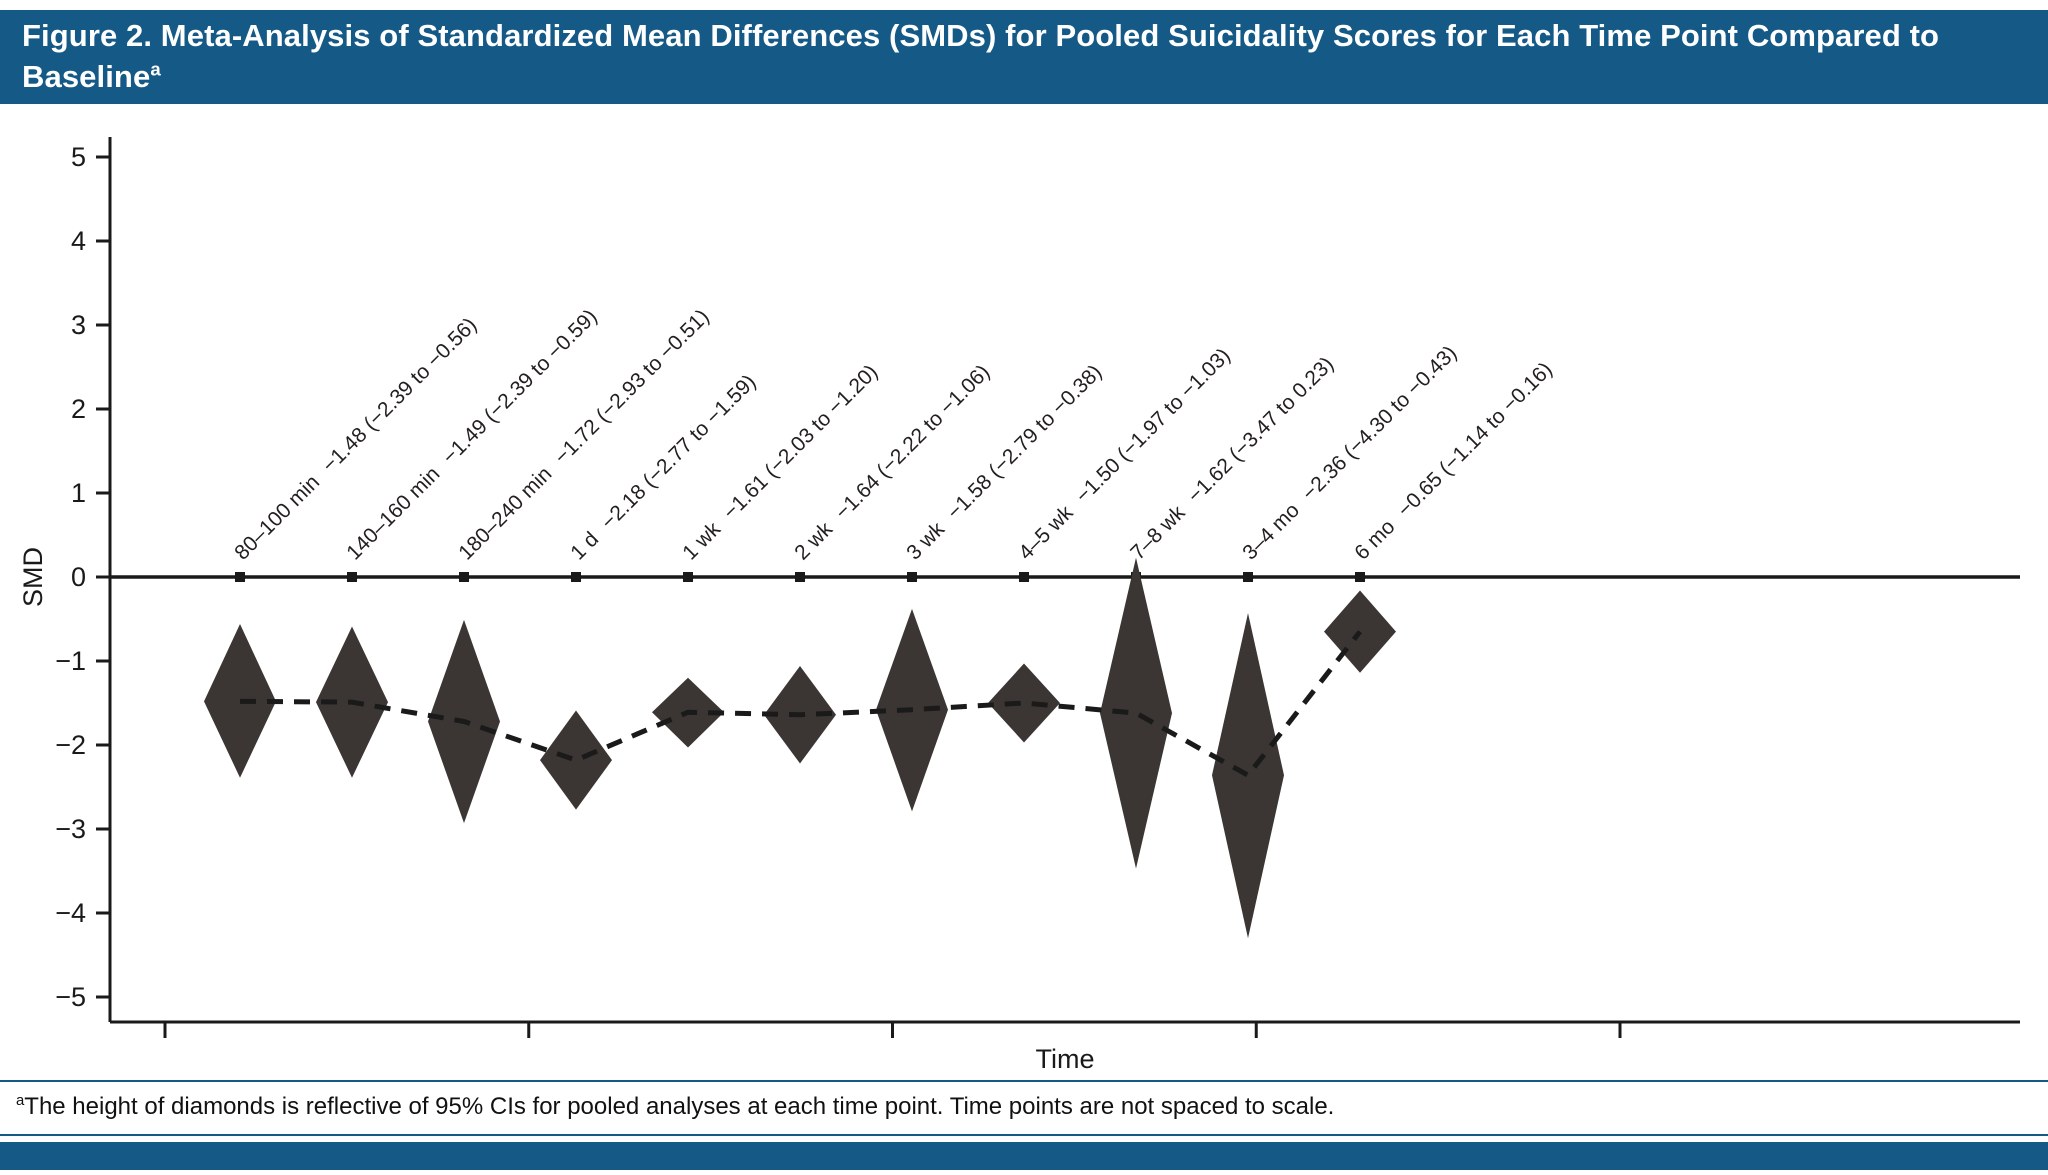 The height and width of the screenshot is (1175, 2048). Describe the element at coordinates (780, 462) in the screenshot. I see `point-label: 1 wk−1.61 (−2.03 to −1.20)` at that location.